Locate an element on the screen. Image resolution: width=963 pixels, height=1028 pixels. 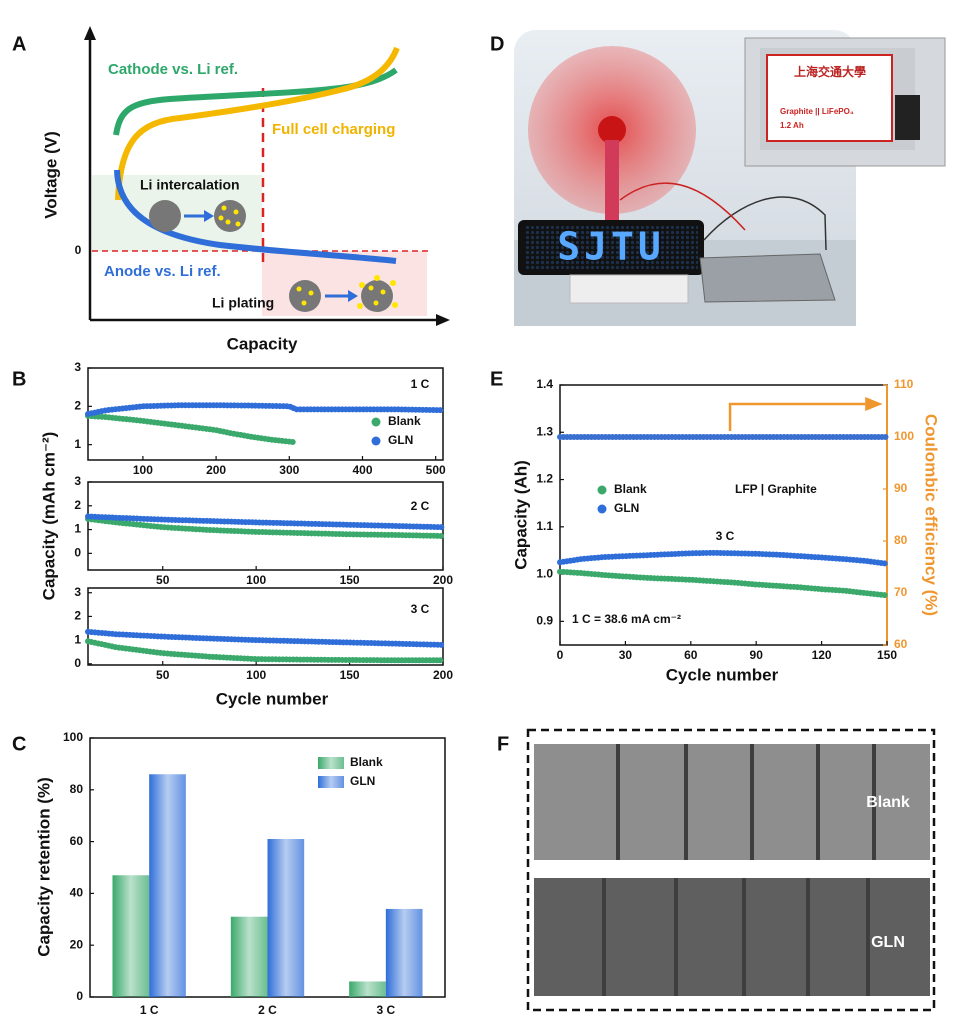
x-tick-label: 1 C is located at coordinates (149, 1010).